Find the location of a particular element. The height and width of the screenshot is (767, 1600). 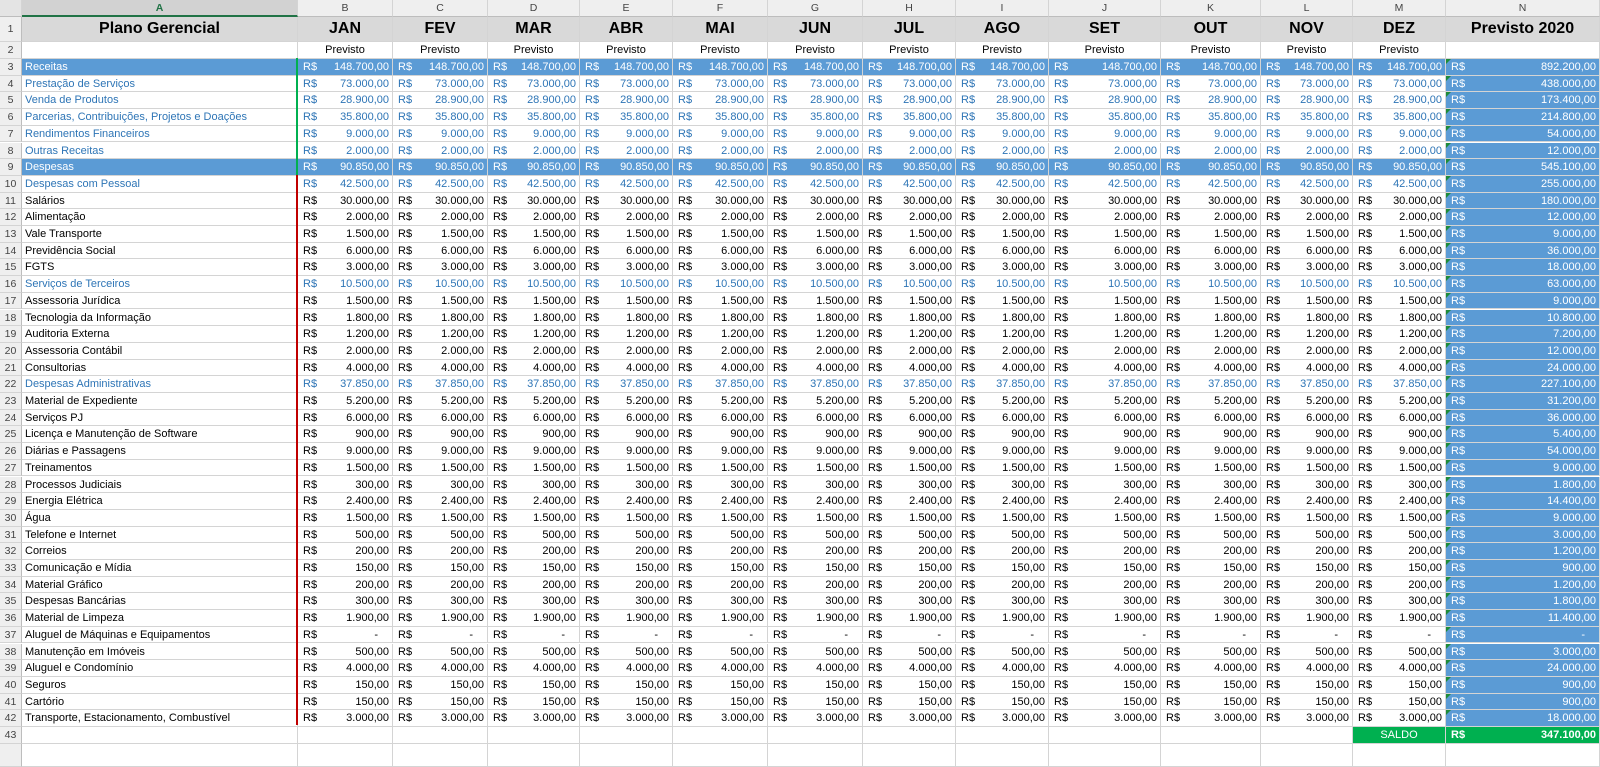

annual-total-cell: R$ 18.000,00 is located at coordinates (1523, 268).